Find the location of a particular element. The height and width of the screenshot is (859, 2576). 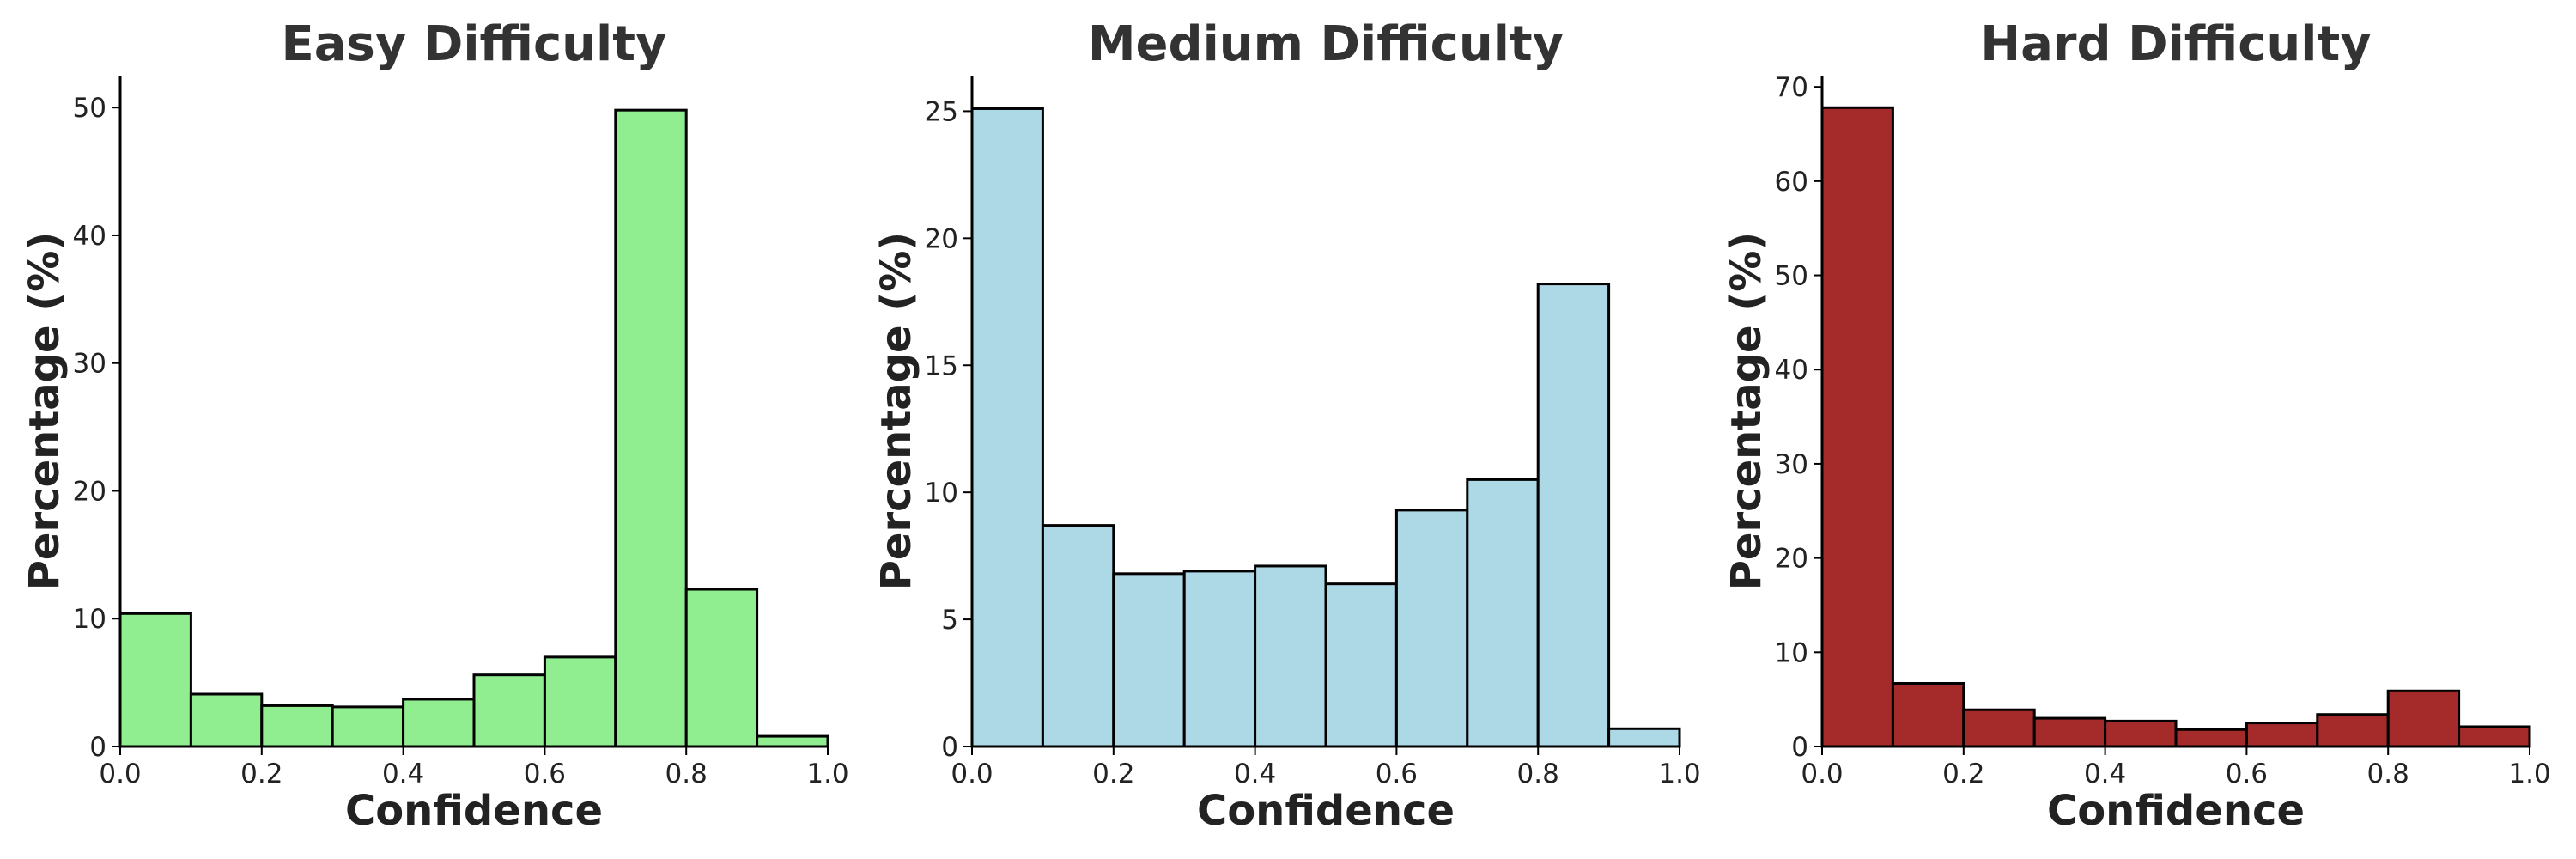

medium-y-axis-label: Percentage (%) is located at coordinates (896, 412).